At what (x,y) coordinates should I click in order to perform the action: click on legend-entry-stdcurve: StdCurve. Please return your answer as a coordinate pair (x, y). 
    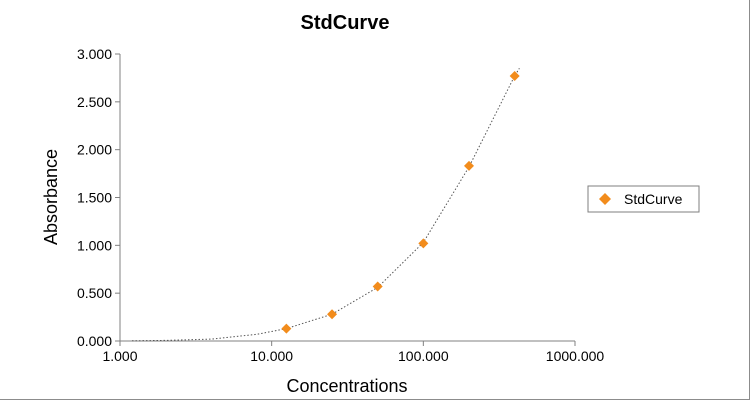
    Looking at the image, I should click on (653, 199).